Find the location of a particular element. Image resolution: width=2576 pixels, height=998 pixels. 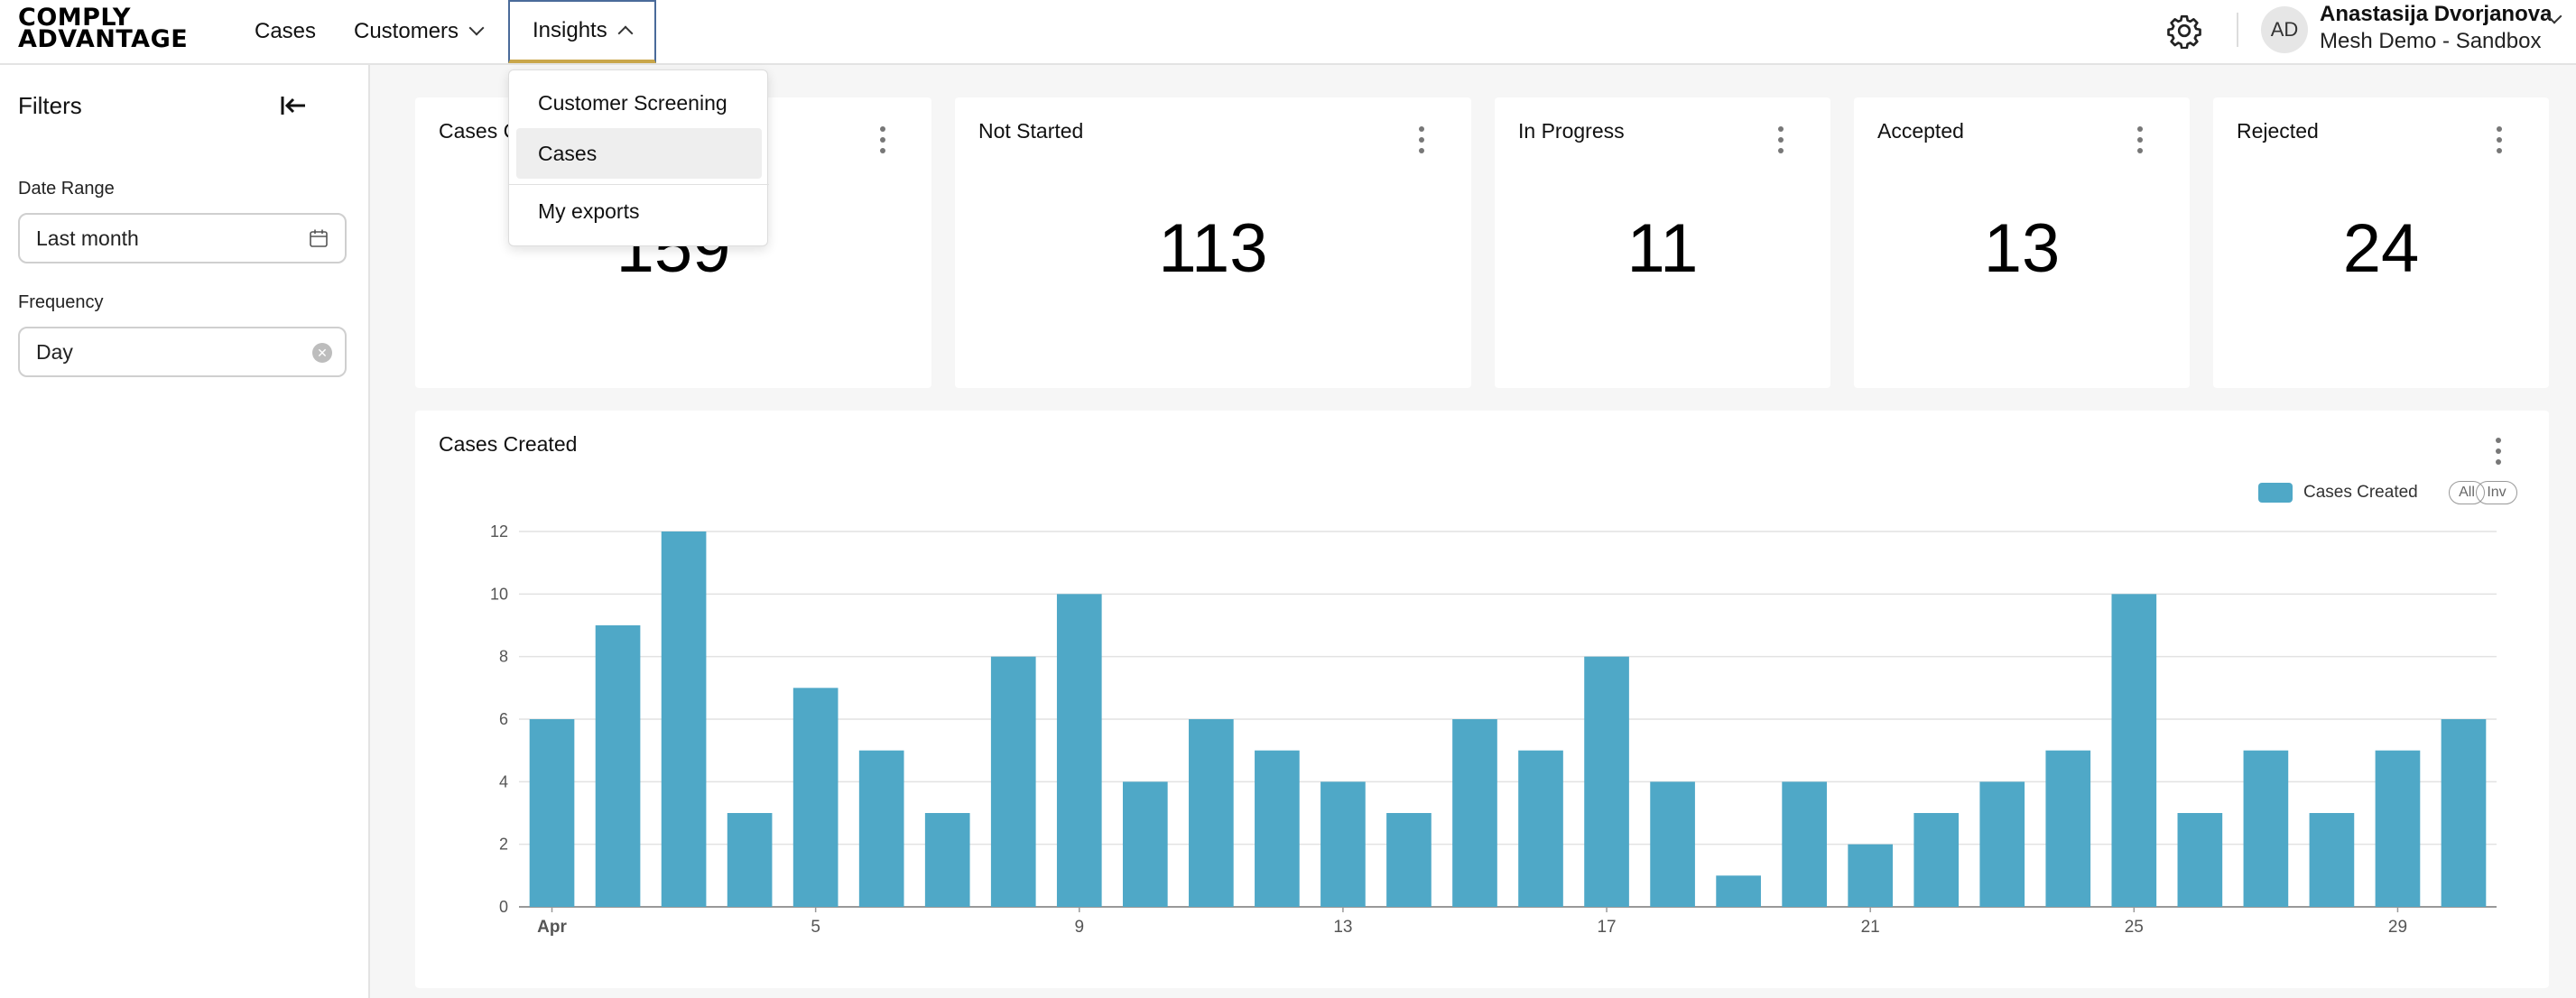

stat-card-in-progress: In Progress 11 is located at coordinates (1662, 242).